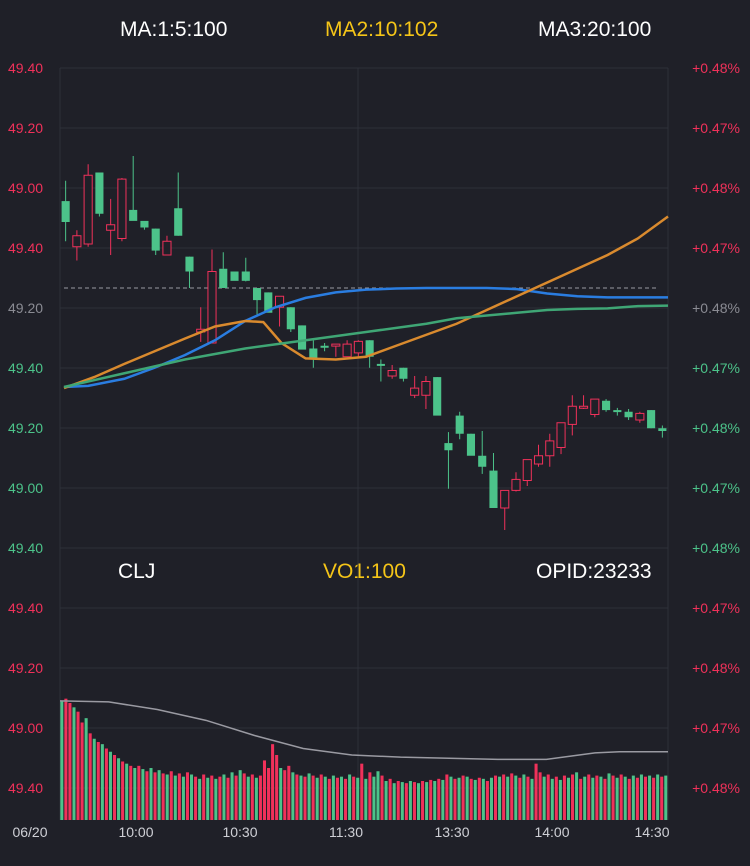  I want to click on ma2-legend: MA2:10:102, so click(382, 29).